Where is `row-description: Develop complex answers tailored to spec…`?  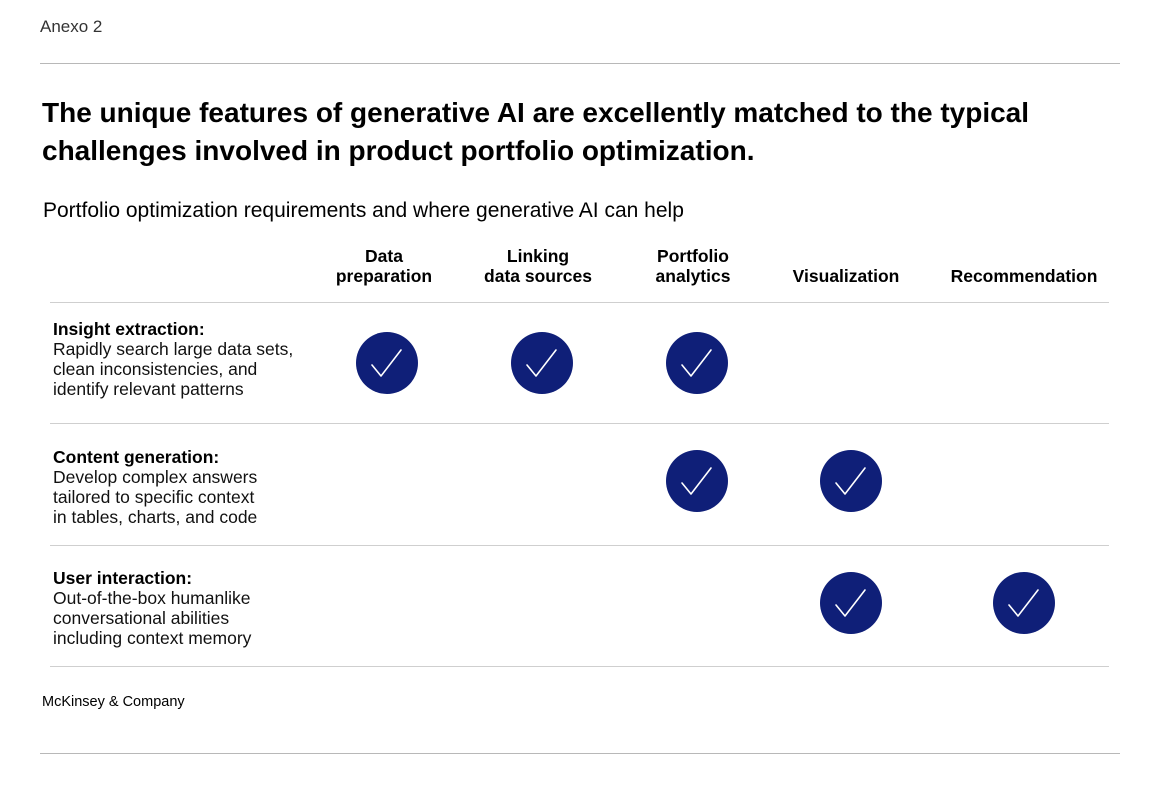
row-description: Develop complex answers tailored to spec… is located at coordinates (155, 497).